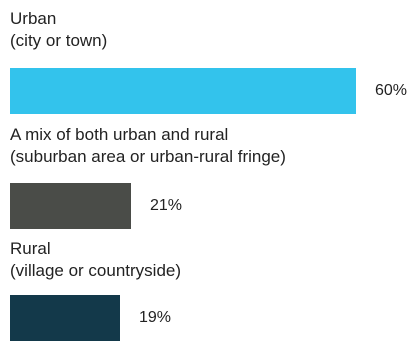  What do you see at coordinates (119, 134) in the screenshot?
I see `category-label-line: A mix of both urban and rural` at bounding box center [119, 134].